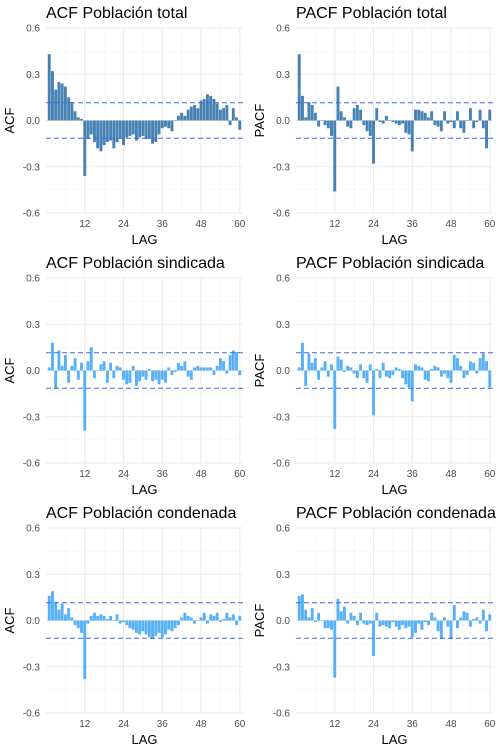  What do you see at coordinates (32, 214) in the screenshot?
I see `y-tick-label: -0.6` at bounding box center [32, 214].